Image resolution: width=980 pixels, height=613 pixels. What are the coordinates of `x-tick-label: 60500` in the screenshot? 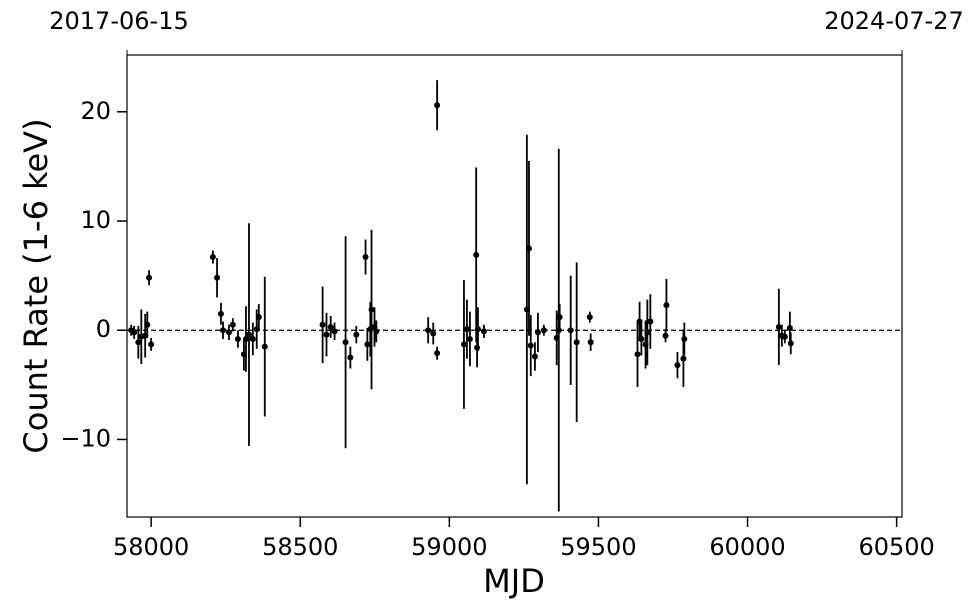 It's located at (896, 547).